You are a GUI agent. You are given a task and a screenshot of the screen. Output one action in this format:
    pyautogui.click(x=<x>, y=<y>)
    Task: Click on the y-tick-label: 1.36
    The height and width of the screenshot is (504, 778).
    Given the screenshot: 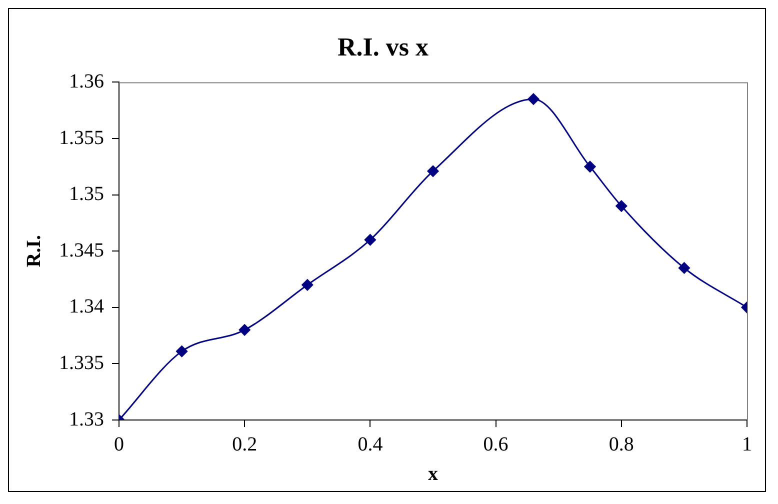 What is the action you would take?
    pyautogui.click(x=86, y=81)
    